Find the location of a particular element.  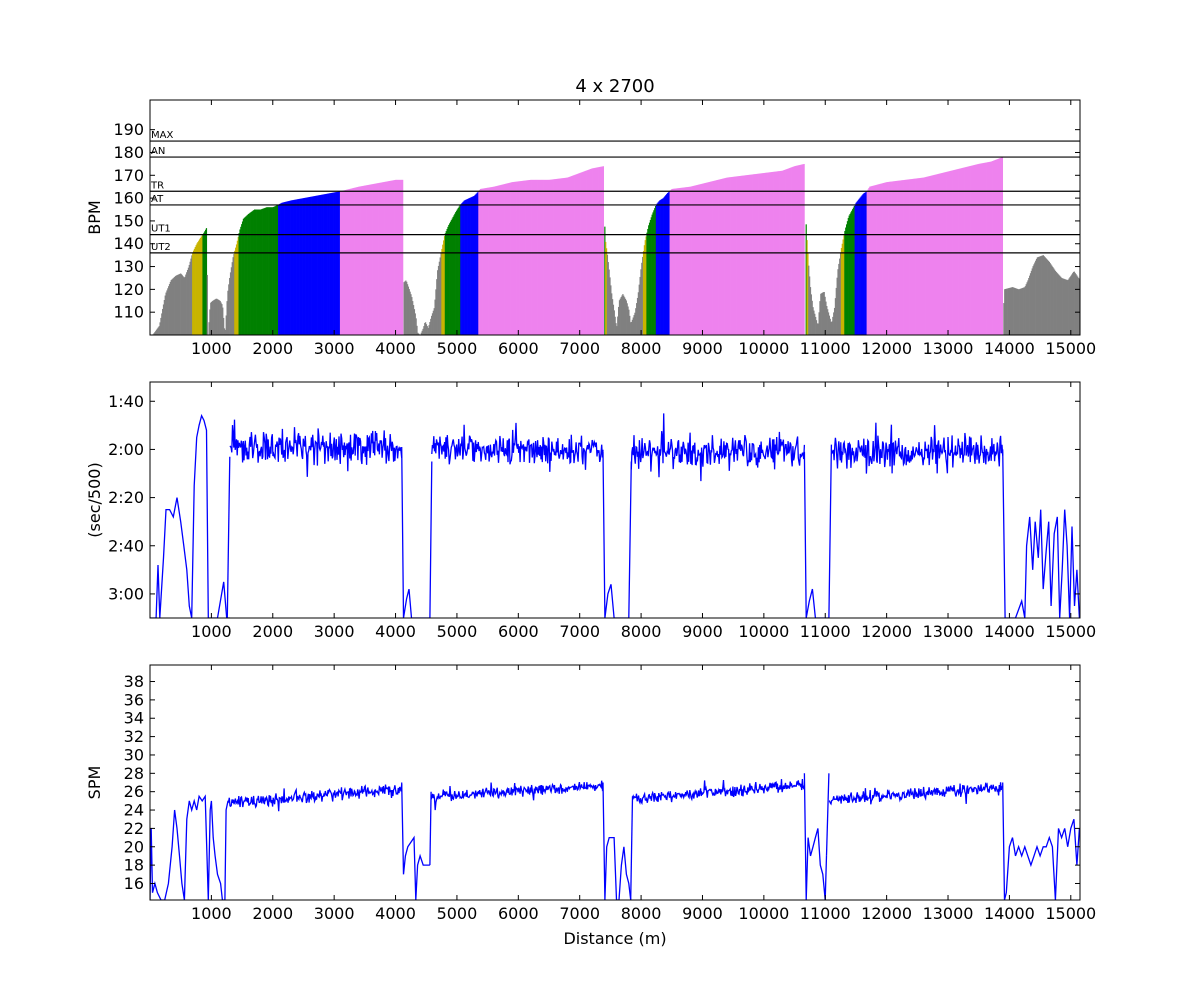

x-tick-label: 15000 is located at coordinates (1070, 631).